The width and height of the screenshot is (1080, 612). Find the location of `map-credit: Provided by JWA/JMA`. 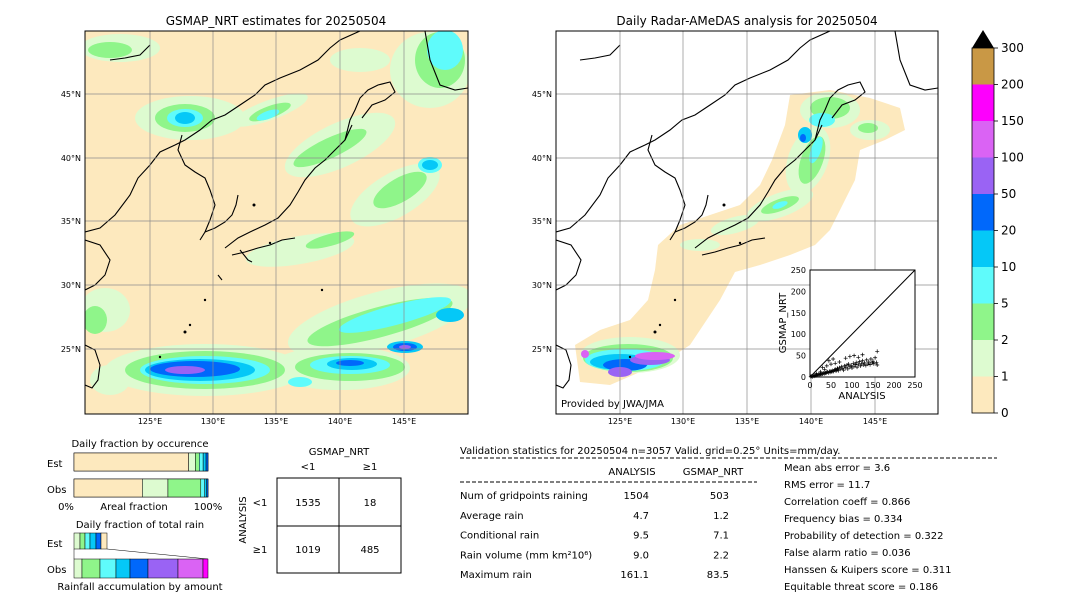

map-credit: Provided by JWA/JMA is located at coordinates (612, 404).